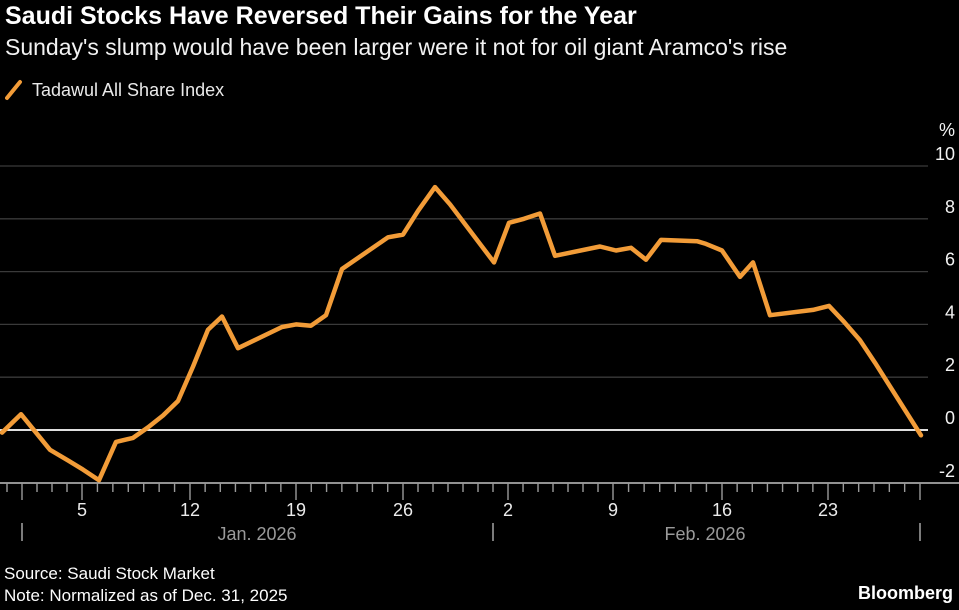  Describe the element at coordinates (950, 260) in the screenshot. I see `y-label-6: 6` at that location.